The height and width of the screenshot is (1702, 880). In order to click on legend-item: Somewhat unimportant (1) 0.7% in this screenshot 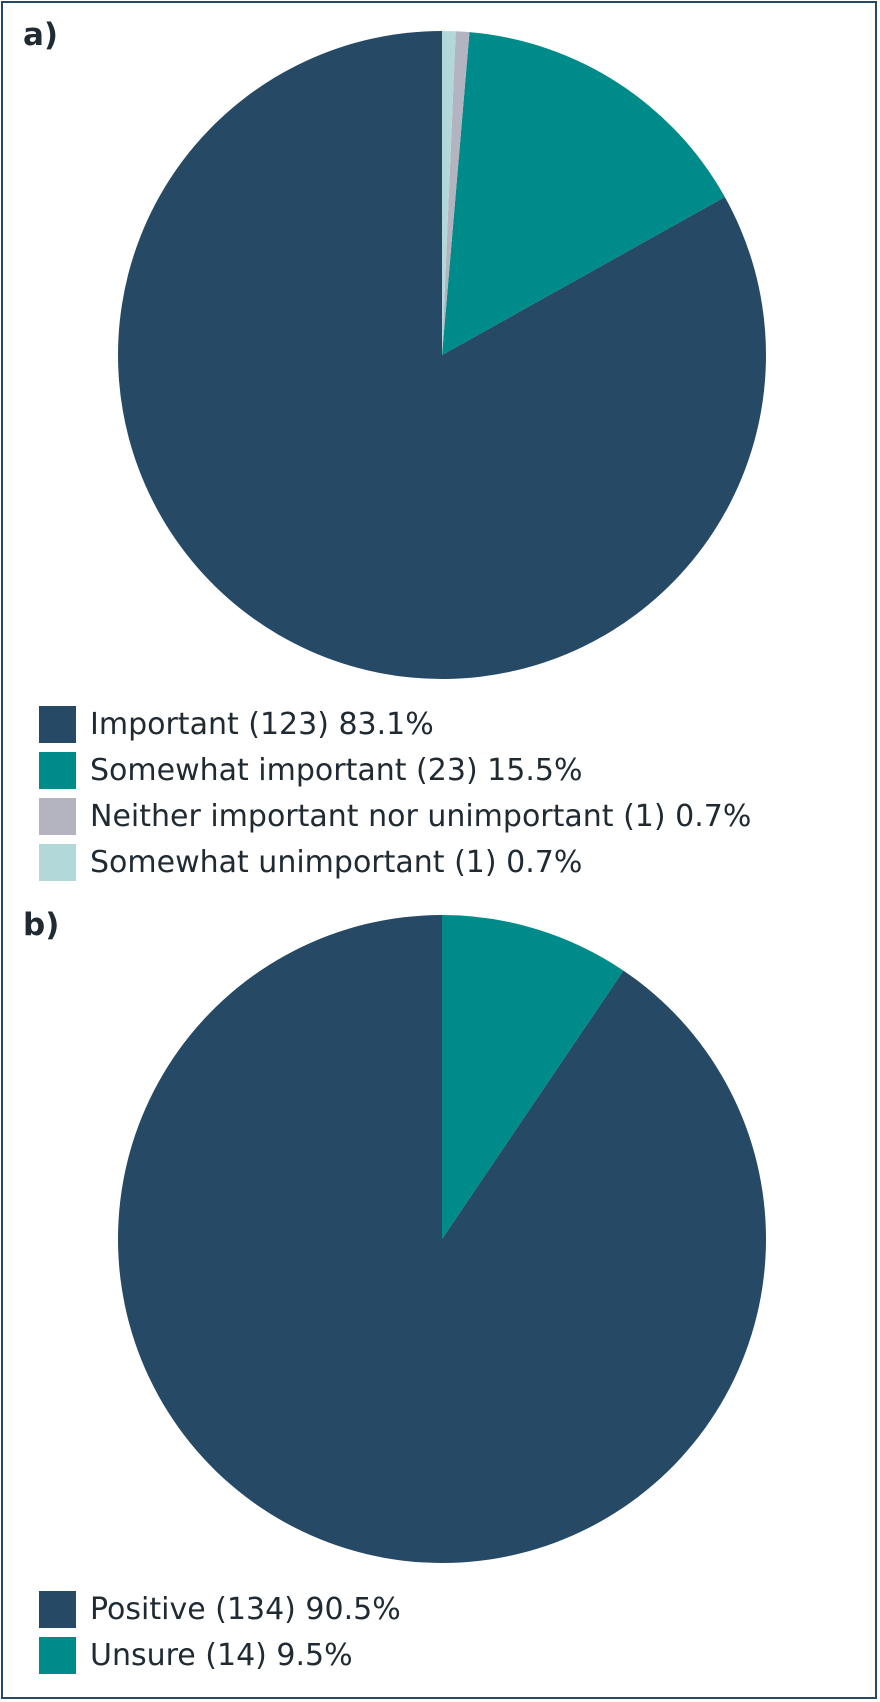, I will do `click(395, 862)`.